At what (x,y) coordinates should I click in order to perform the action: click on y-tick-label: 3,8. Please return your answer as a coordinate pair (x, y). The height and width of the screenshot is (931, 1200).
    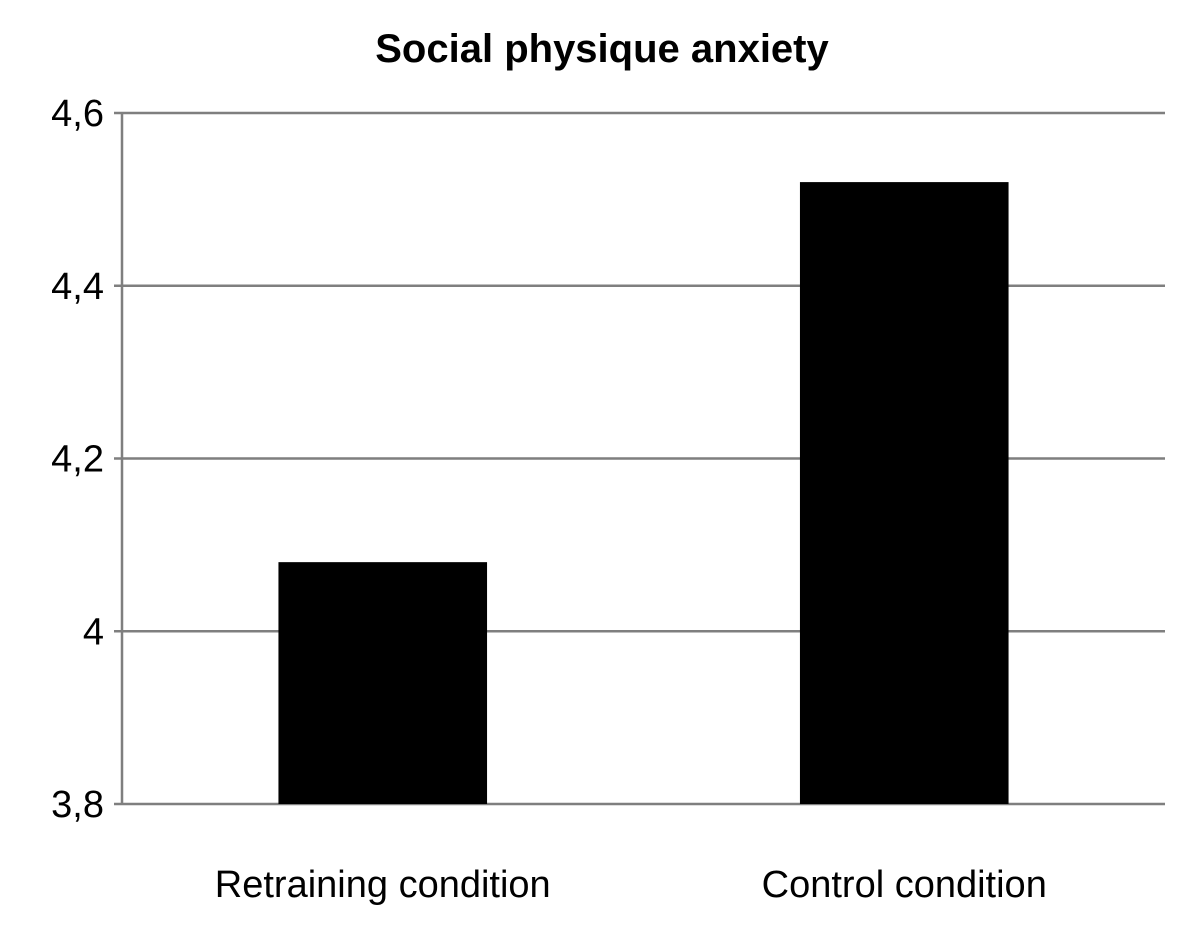
    Looking at the image, I should click on (77, 805).